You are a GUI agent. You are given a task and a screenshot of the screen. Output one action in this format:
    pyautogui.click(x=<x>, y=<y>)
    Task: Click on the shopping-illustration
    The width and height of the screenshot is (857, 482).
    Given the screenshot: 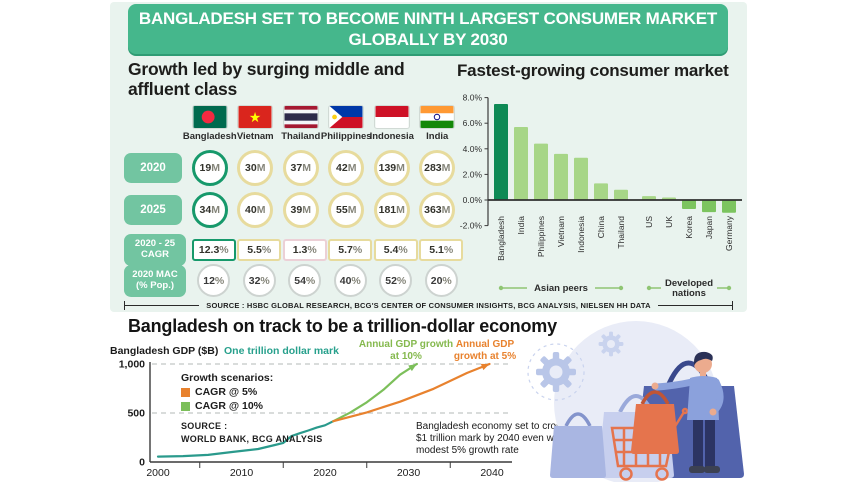 What is the action you would take?
    pyautogui.click(x=635, y=401)
    